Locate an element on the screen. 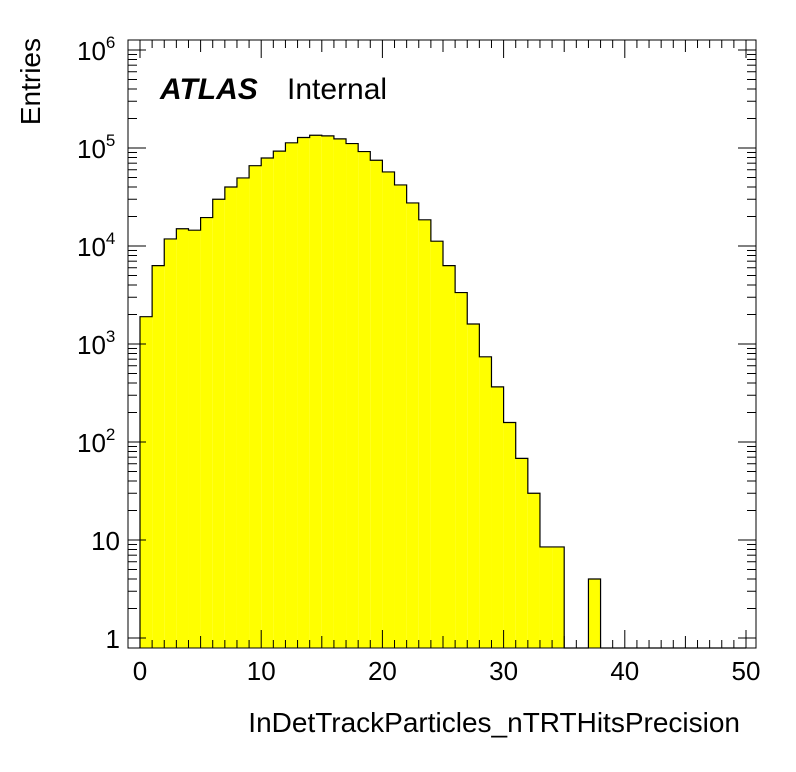  y-tick-labels: 1 10 10² 10³ 10⁴ 10⁵ 10⁶ is located at coordinates (98, 343).